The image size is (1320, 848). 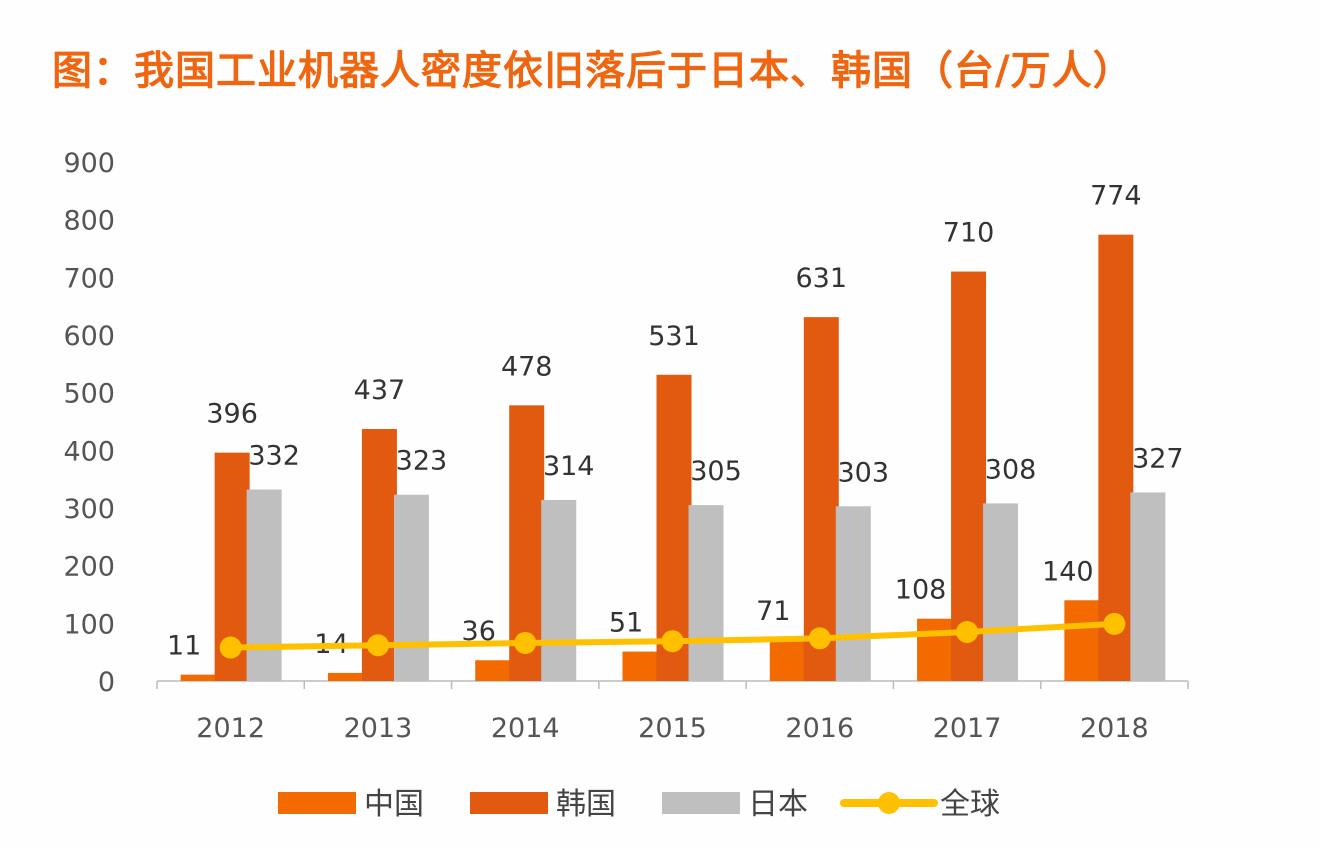 What do you see at coordinates (184, 646) in the screenshot?
I see `data-label: 11` at bounding box center [184, 646].